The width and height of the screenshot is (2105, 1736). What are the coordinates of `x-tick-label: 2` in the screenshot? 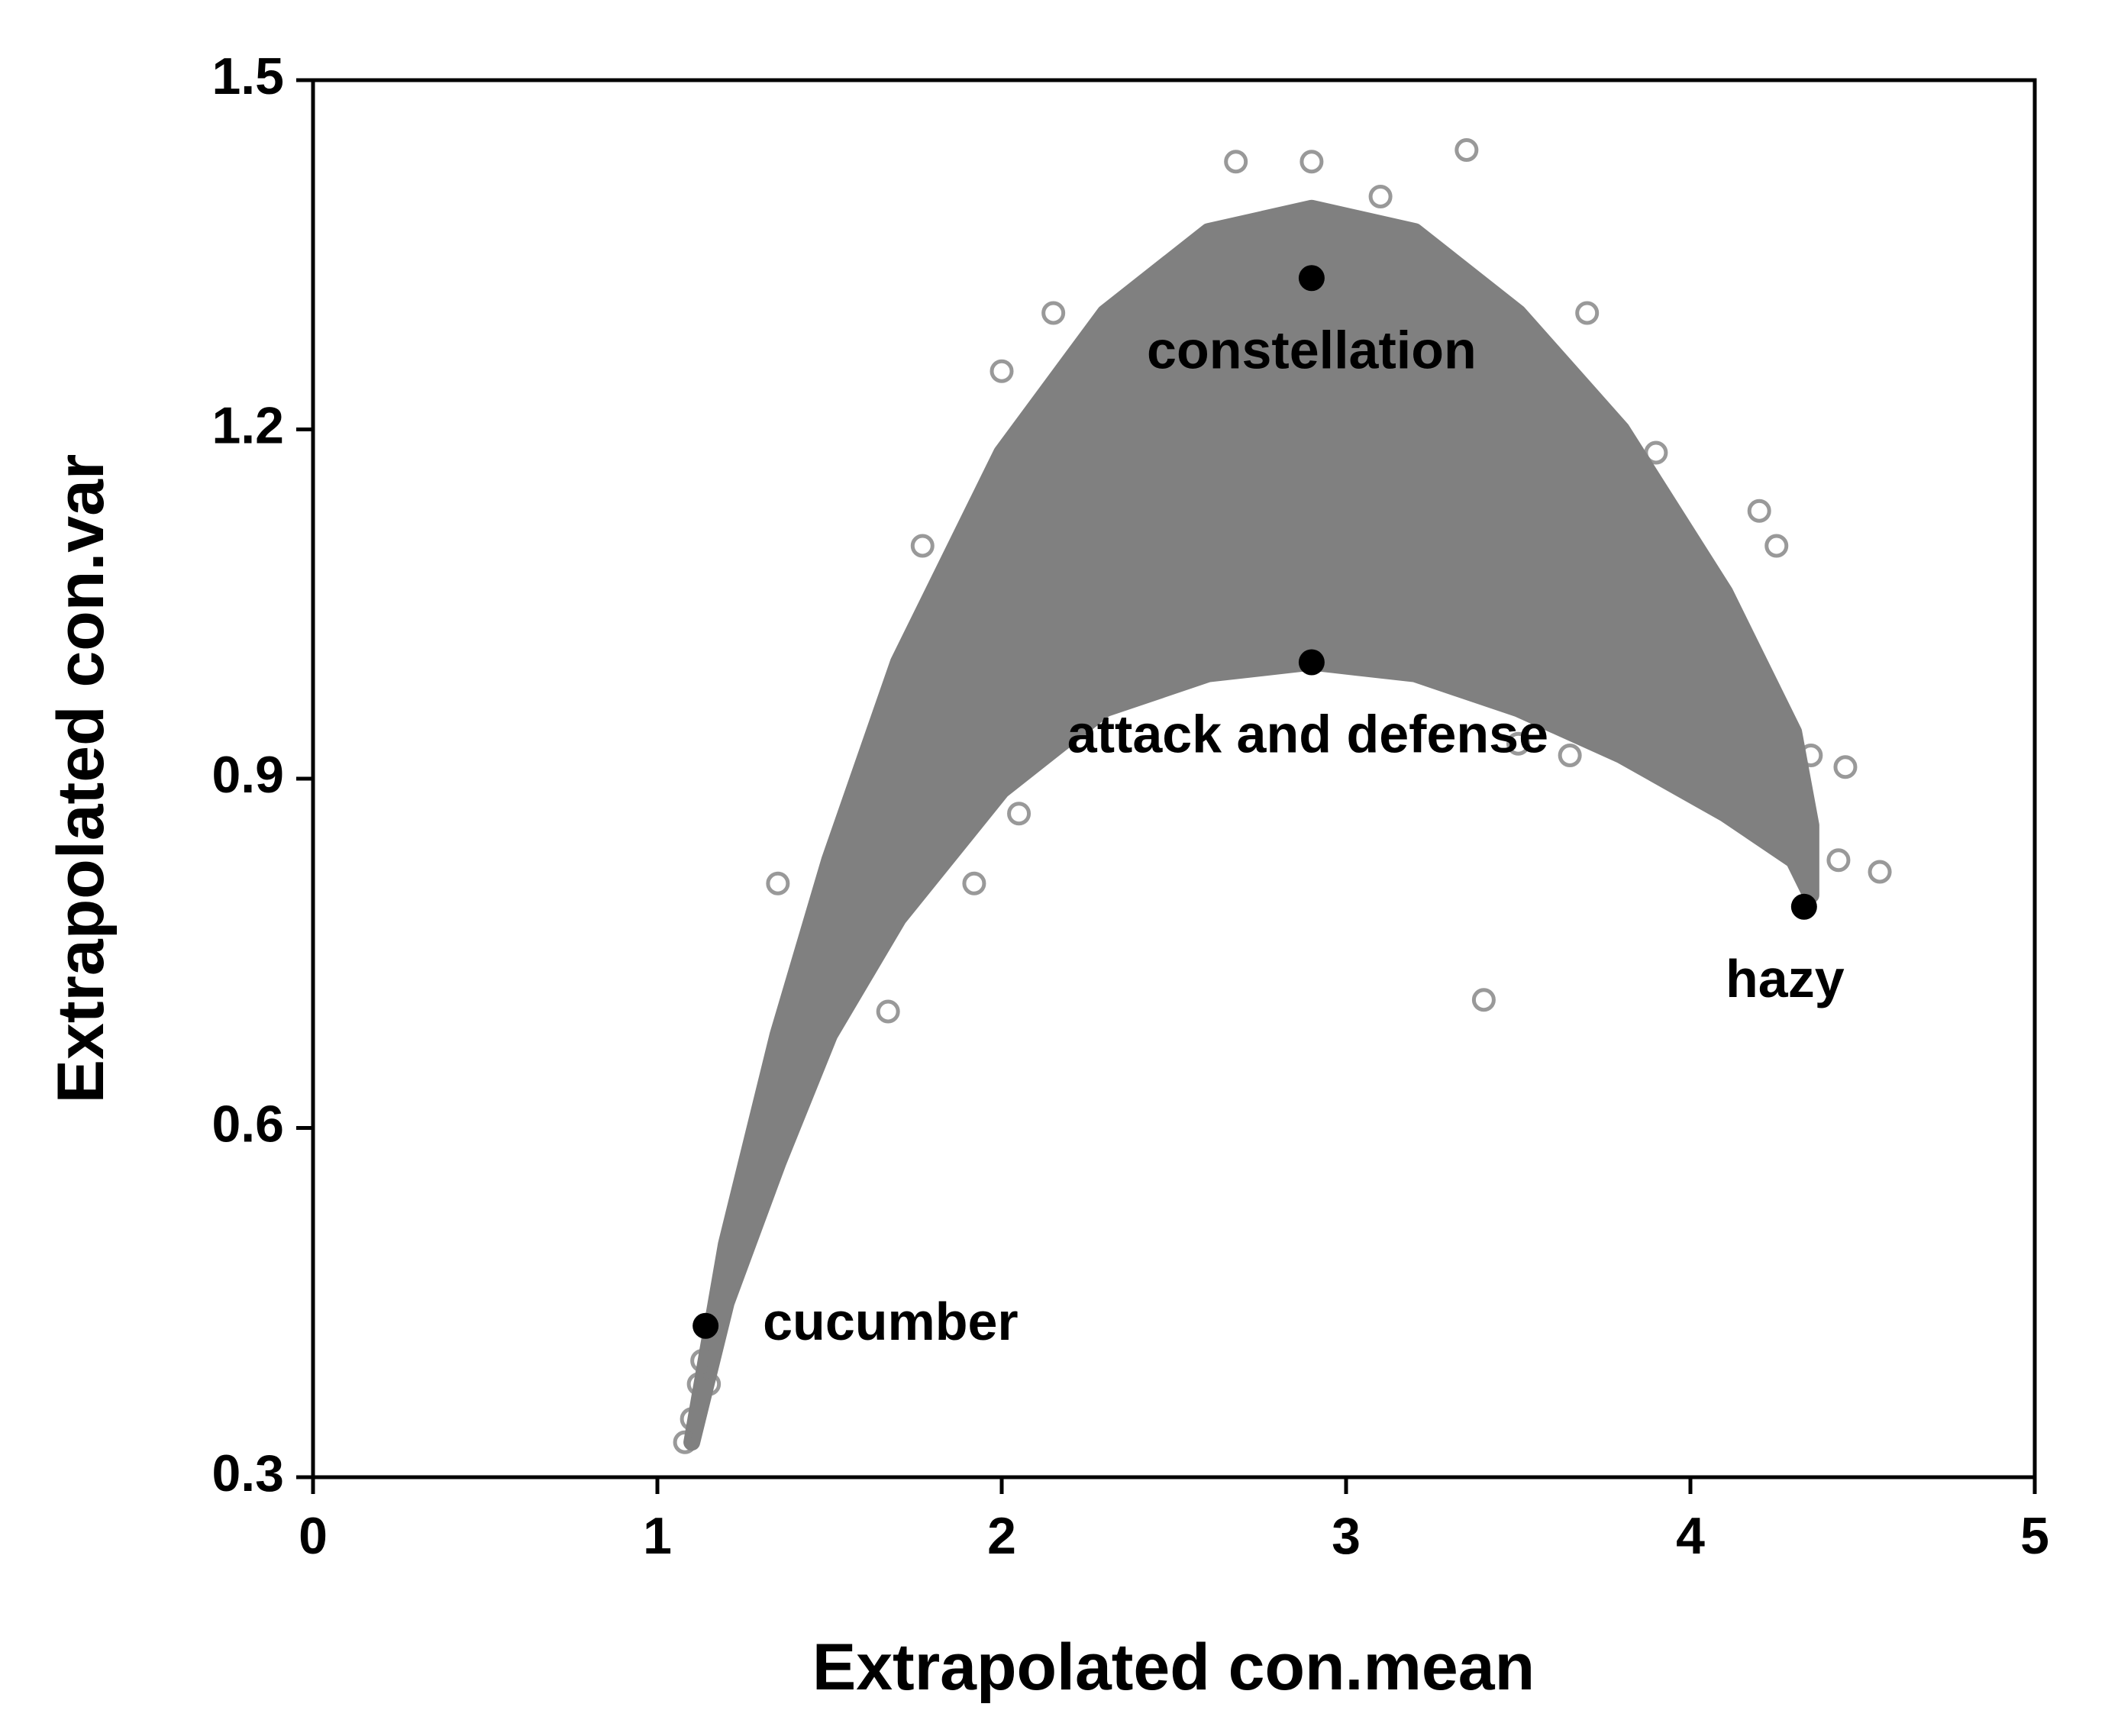 It's located at (1001, 1536).